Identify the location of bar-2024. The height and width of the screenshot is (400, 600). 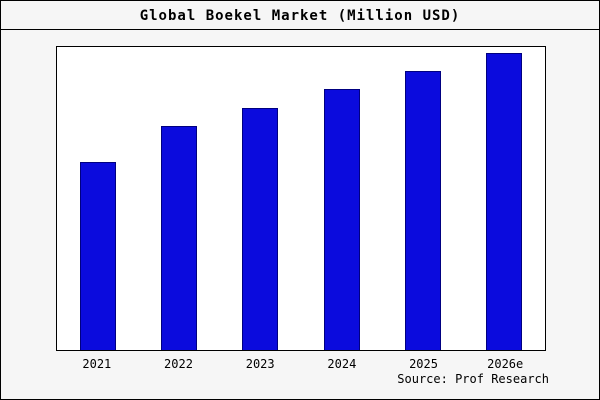
(341, 219).